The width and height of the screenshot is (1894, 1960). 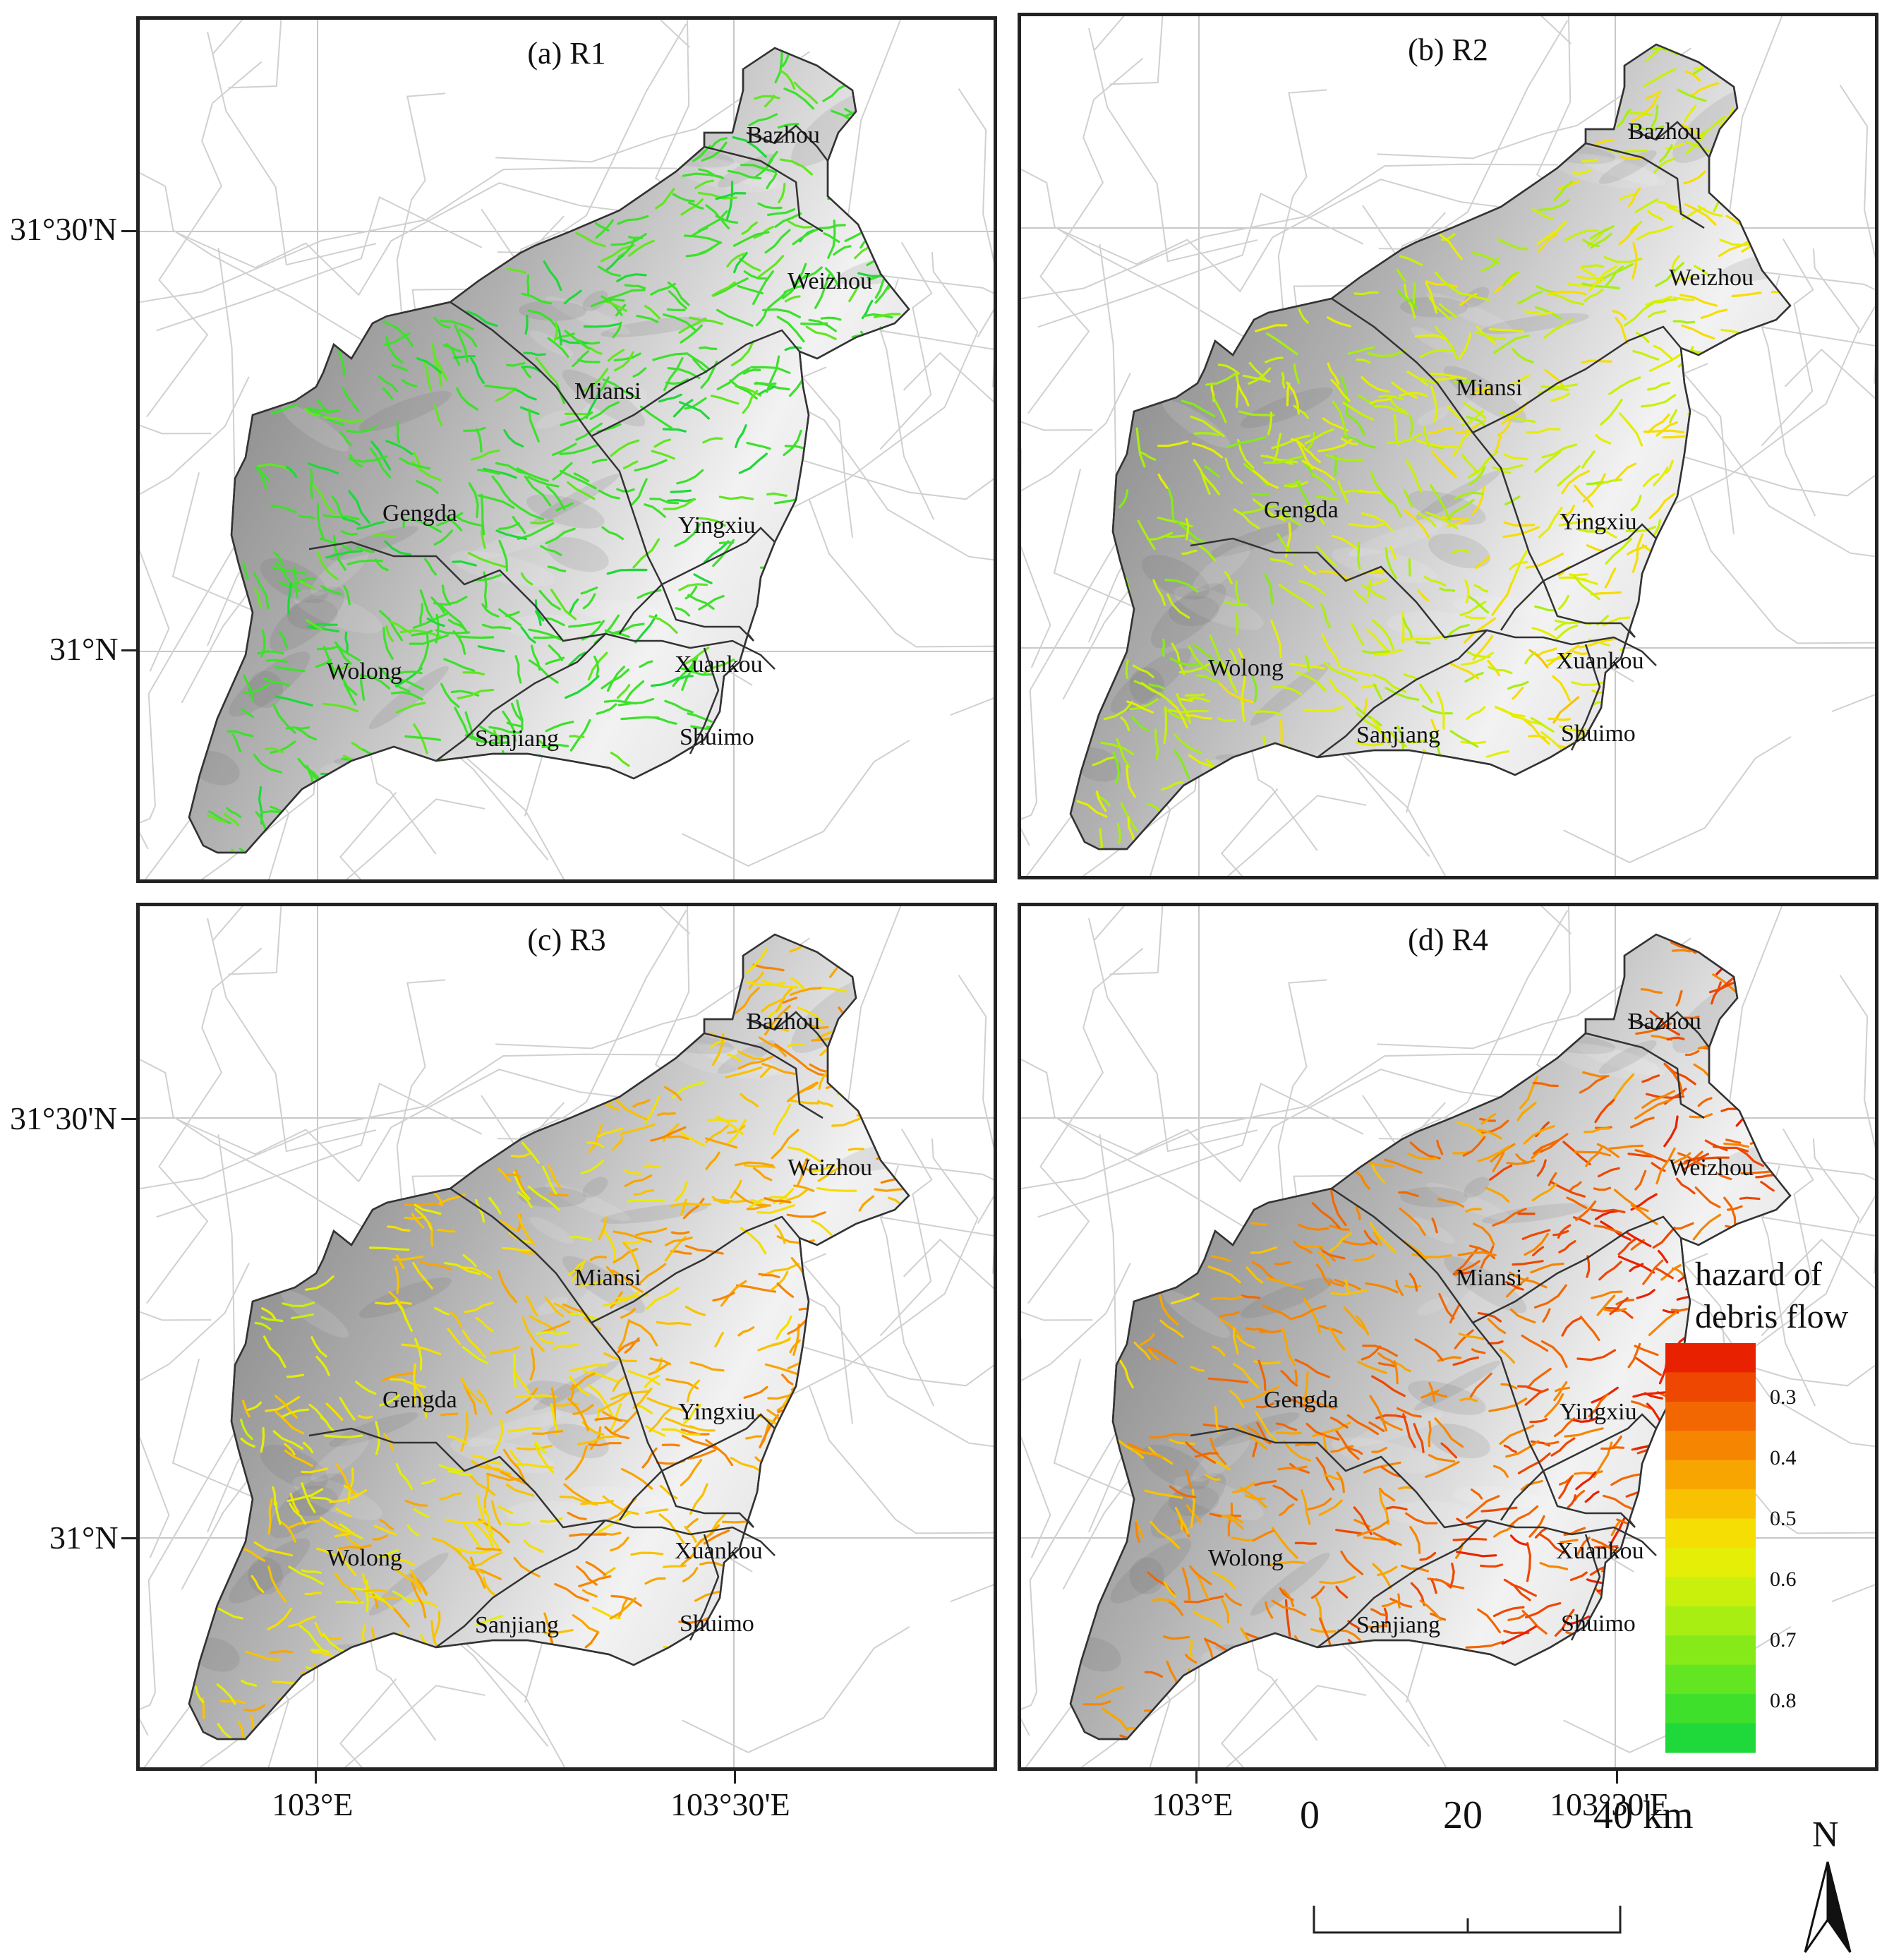 What do you see at coordinates (1772, 1316) in the screenshot?
I see `legend-title-line2: debris flow` at bounding box center [1772, 1316].